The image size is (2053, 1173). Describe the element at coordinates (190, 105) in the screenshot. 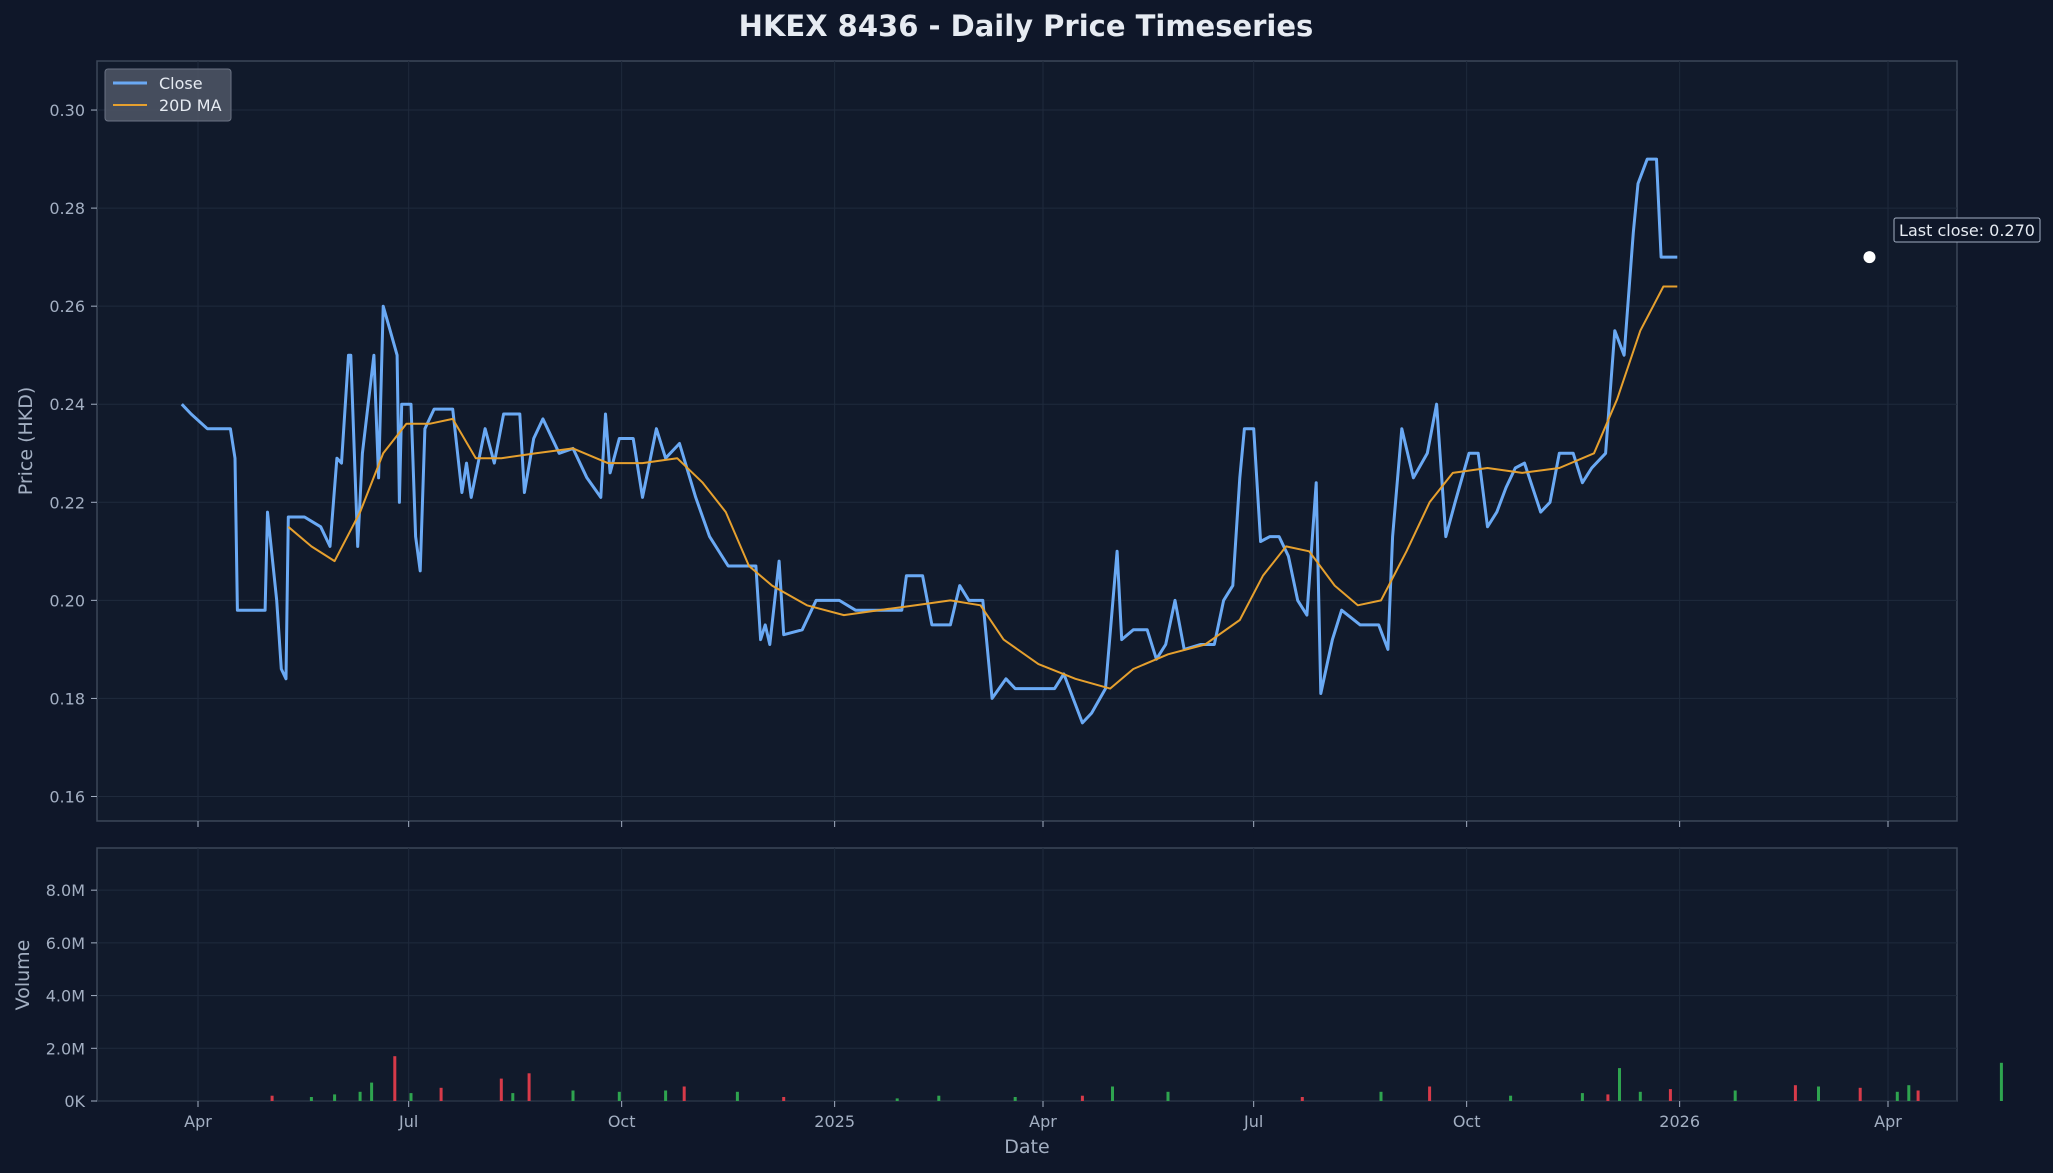

I see `legend-label-ma: 20D MA` at that location.